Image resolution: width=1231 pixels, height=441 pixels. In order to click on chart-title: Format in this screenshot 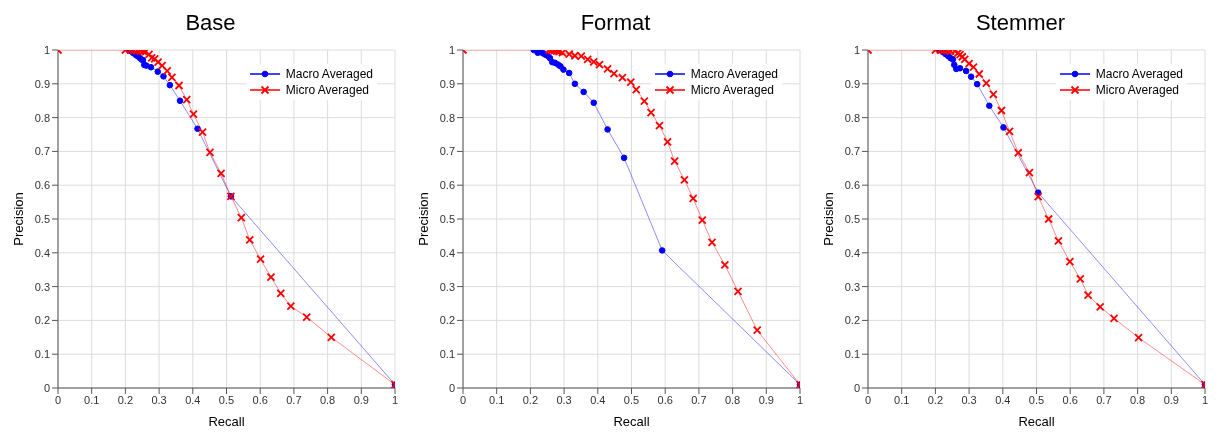, I will do `click(615, 23)`.